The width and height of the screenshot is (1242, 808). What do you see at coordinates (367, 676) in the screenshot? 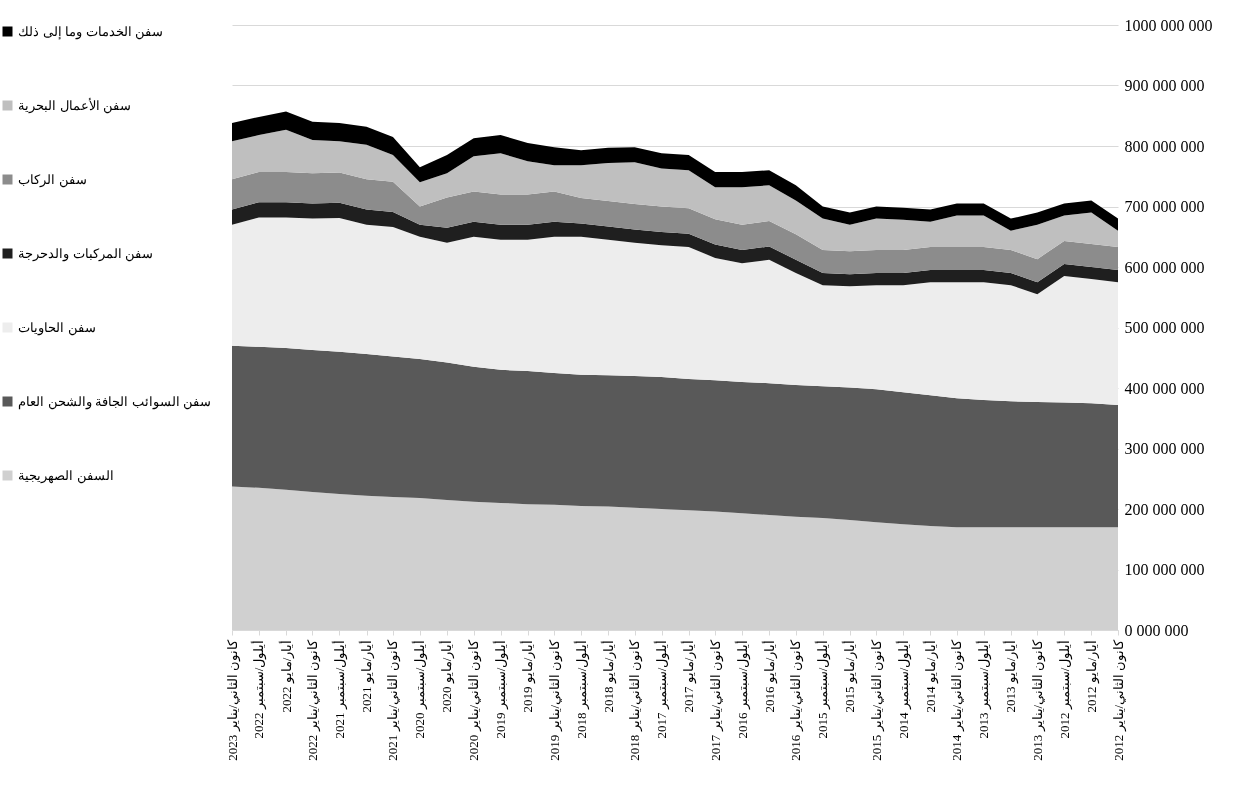
I see `x-tick-label: أيار/مايو 2021` at bounding box center [367, 676].